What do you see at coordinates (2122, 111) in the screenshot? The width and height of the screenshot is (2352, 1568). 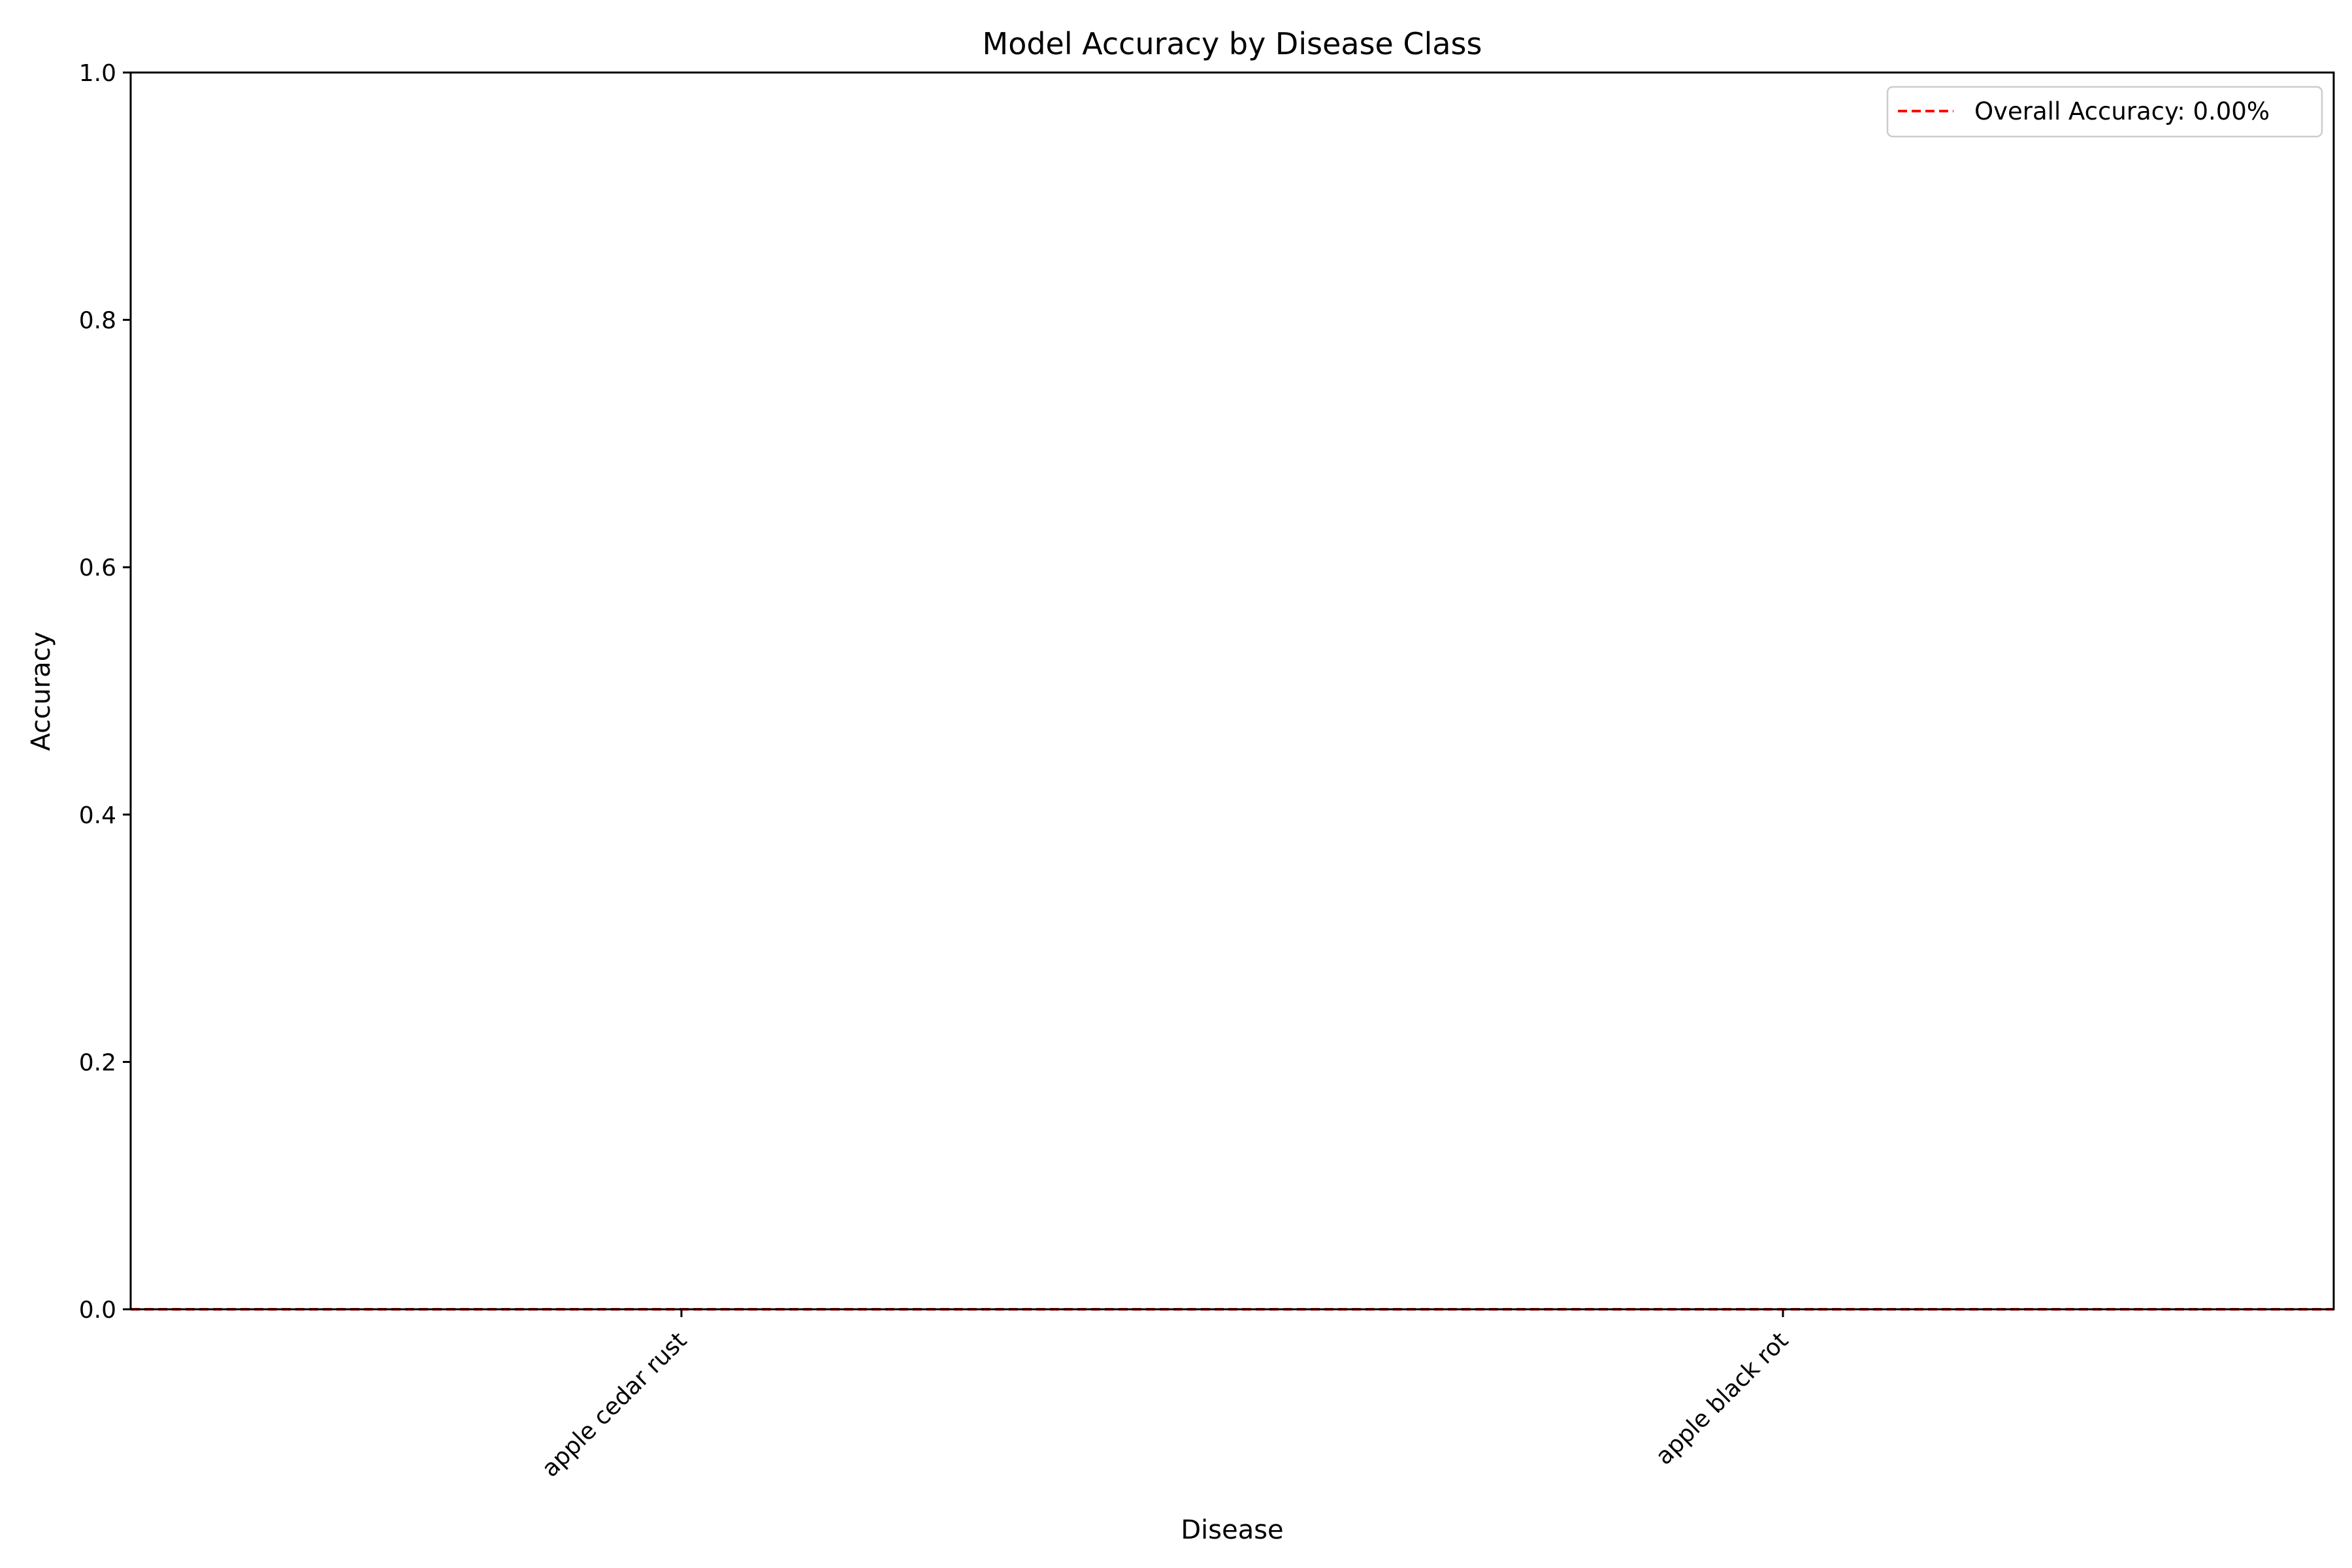 I see `legend-entry-overall-accuracy: Overall Accuracy: 0.00%` at bounding box center [2122, 111].